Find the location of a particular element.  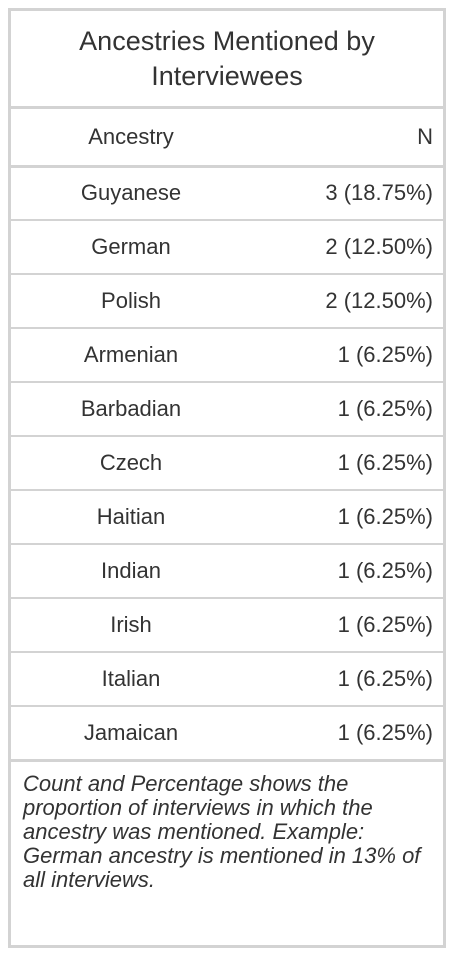

table-row: Polish 2 (12.50%) is located at coordinates (227, 301).